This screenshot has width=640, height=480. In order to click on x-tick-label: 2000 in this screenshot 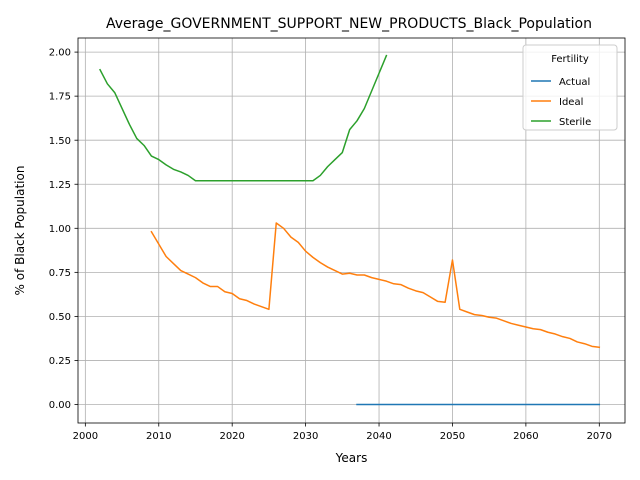, I will do `click(85, 436)`.